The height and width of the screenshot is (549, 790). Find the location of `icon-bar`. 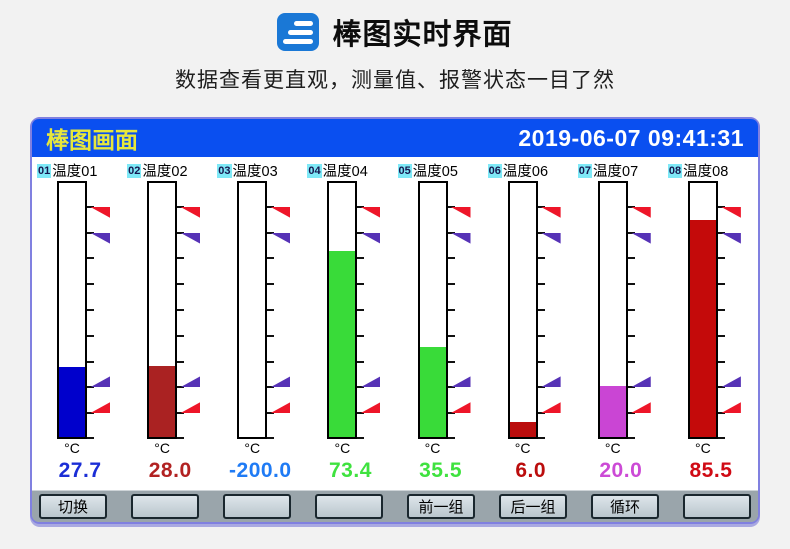

icon-bar is located at coordinates (298, 41).